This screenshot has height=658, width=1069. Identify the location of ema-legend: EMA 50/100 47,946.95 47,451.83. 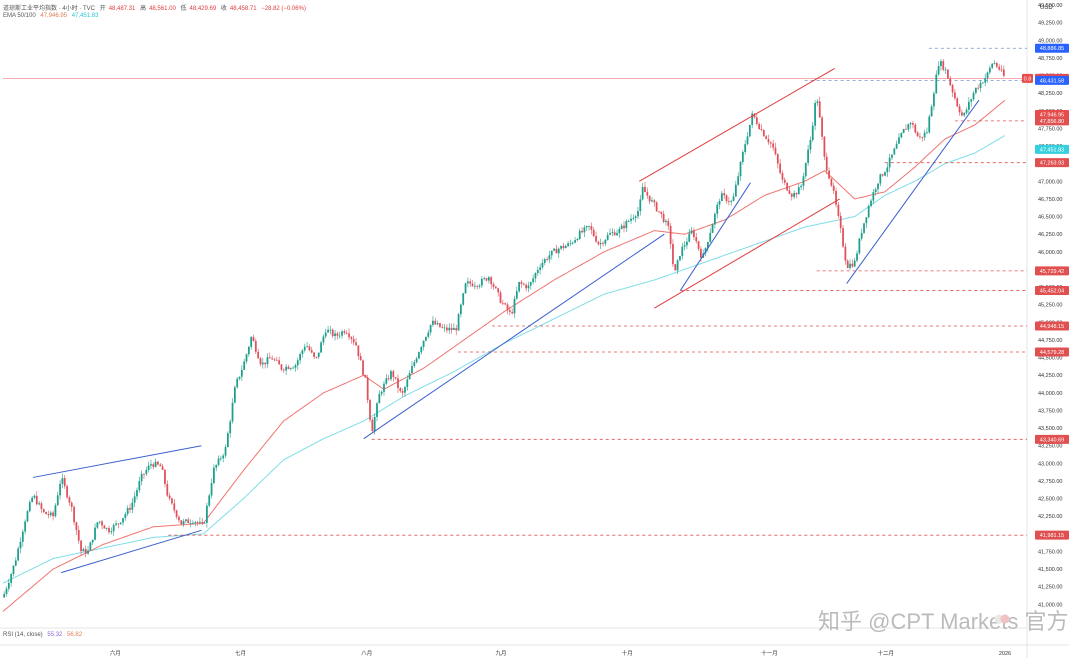
(52, 16).